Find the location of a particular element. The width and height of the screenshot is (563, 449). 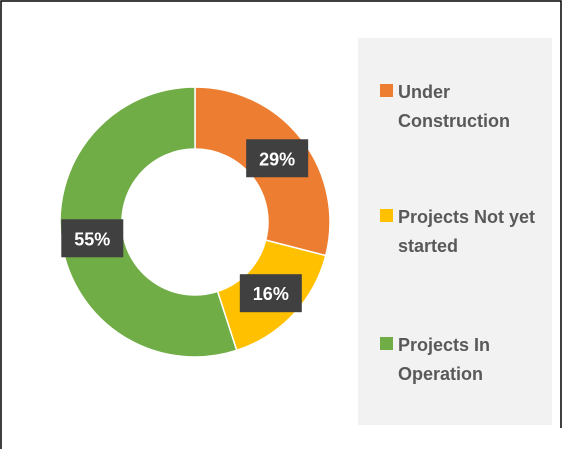

data-label: 55% is located at coordinates (92, 239).